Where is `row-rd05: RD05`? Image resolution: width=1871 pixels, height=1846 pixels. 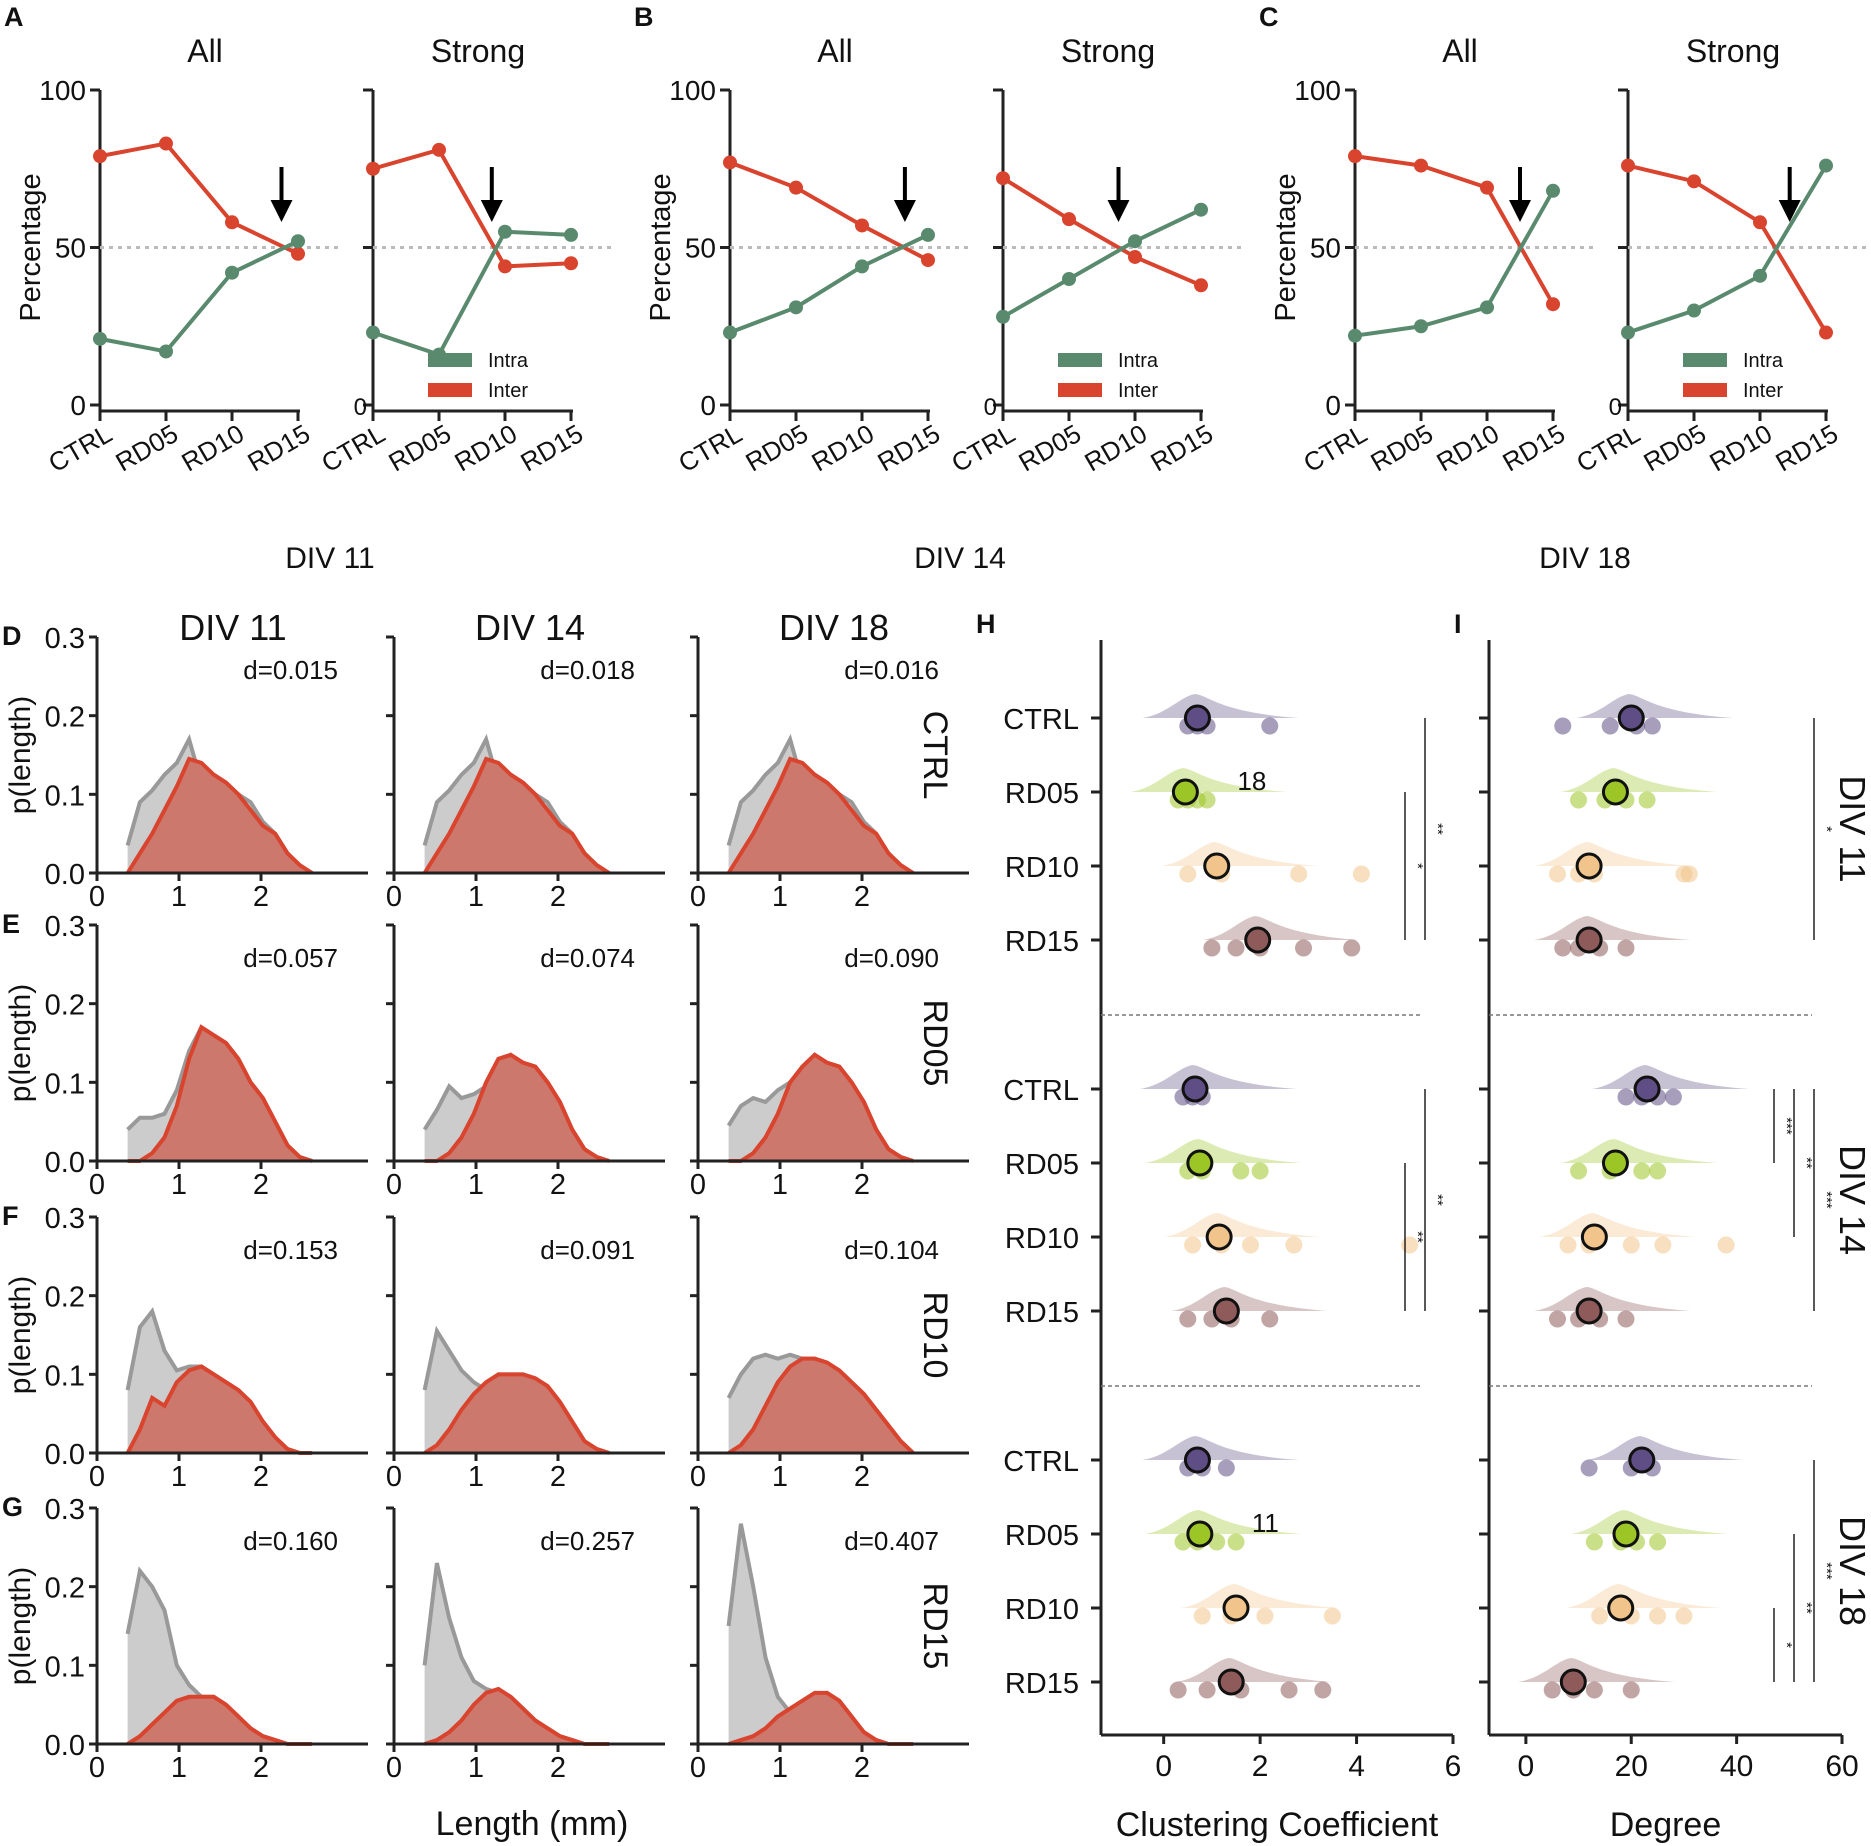
row-rd05: RD05 is located at coordinates (1153, 1160).